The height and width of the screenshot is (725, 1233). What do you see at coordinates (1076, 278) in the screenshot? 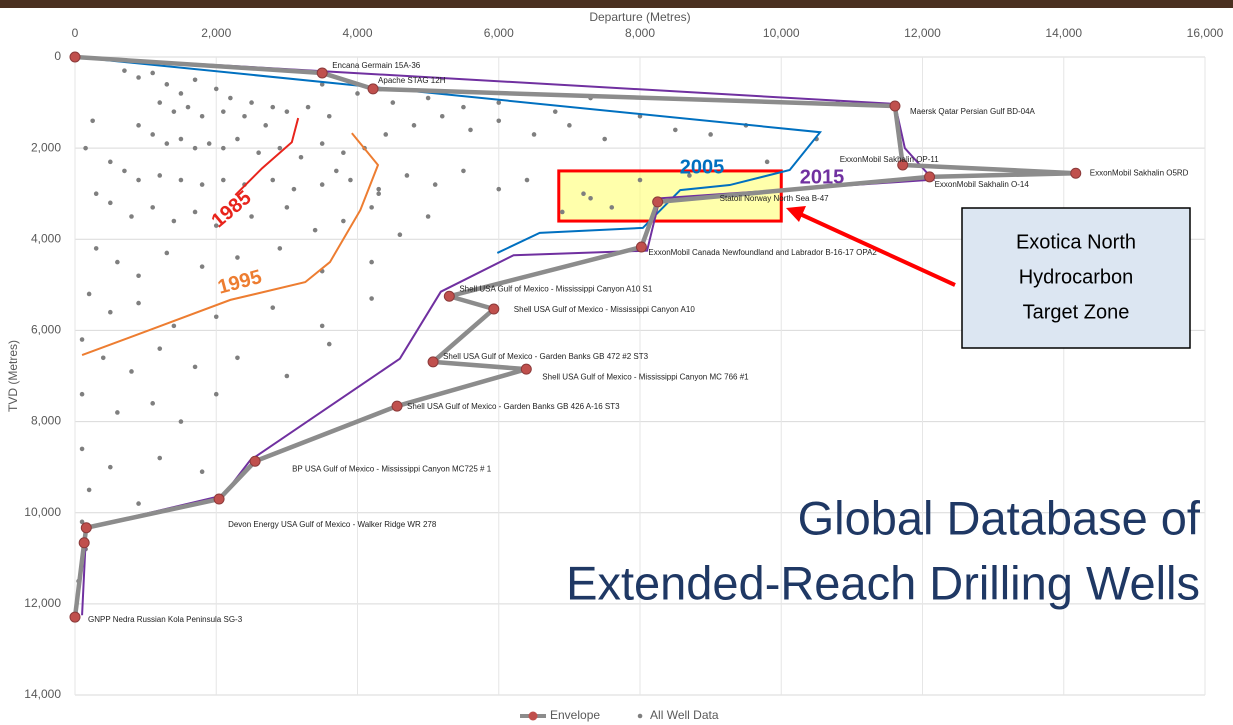
I see `callout-box` at bounding box center [1076, 278].